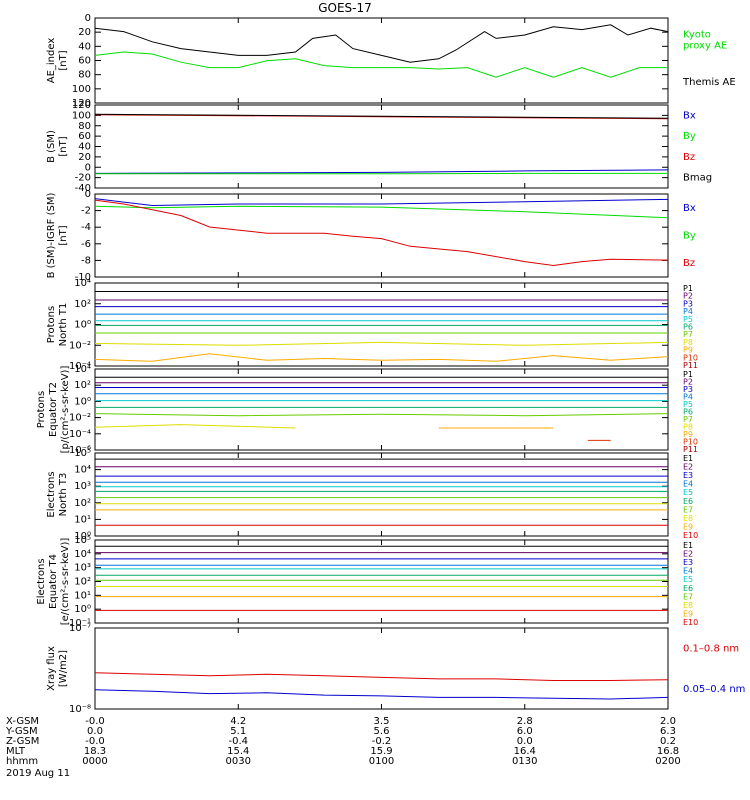  I want to click on legend-label: P7, so click(688, 334).